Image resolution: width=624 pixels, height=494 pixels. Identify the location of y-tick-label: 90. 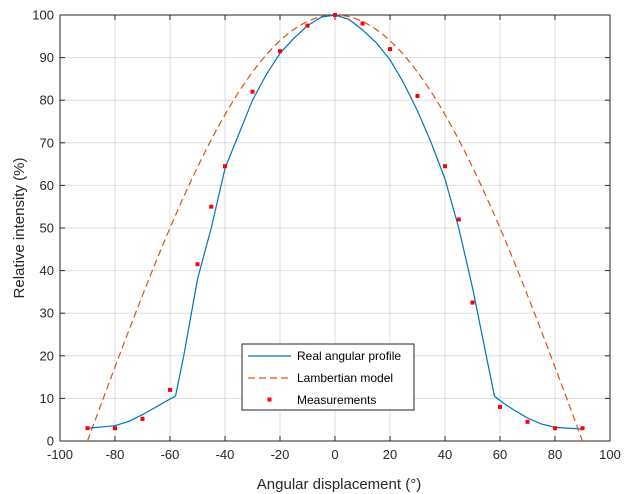
(47, 57).